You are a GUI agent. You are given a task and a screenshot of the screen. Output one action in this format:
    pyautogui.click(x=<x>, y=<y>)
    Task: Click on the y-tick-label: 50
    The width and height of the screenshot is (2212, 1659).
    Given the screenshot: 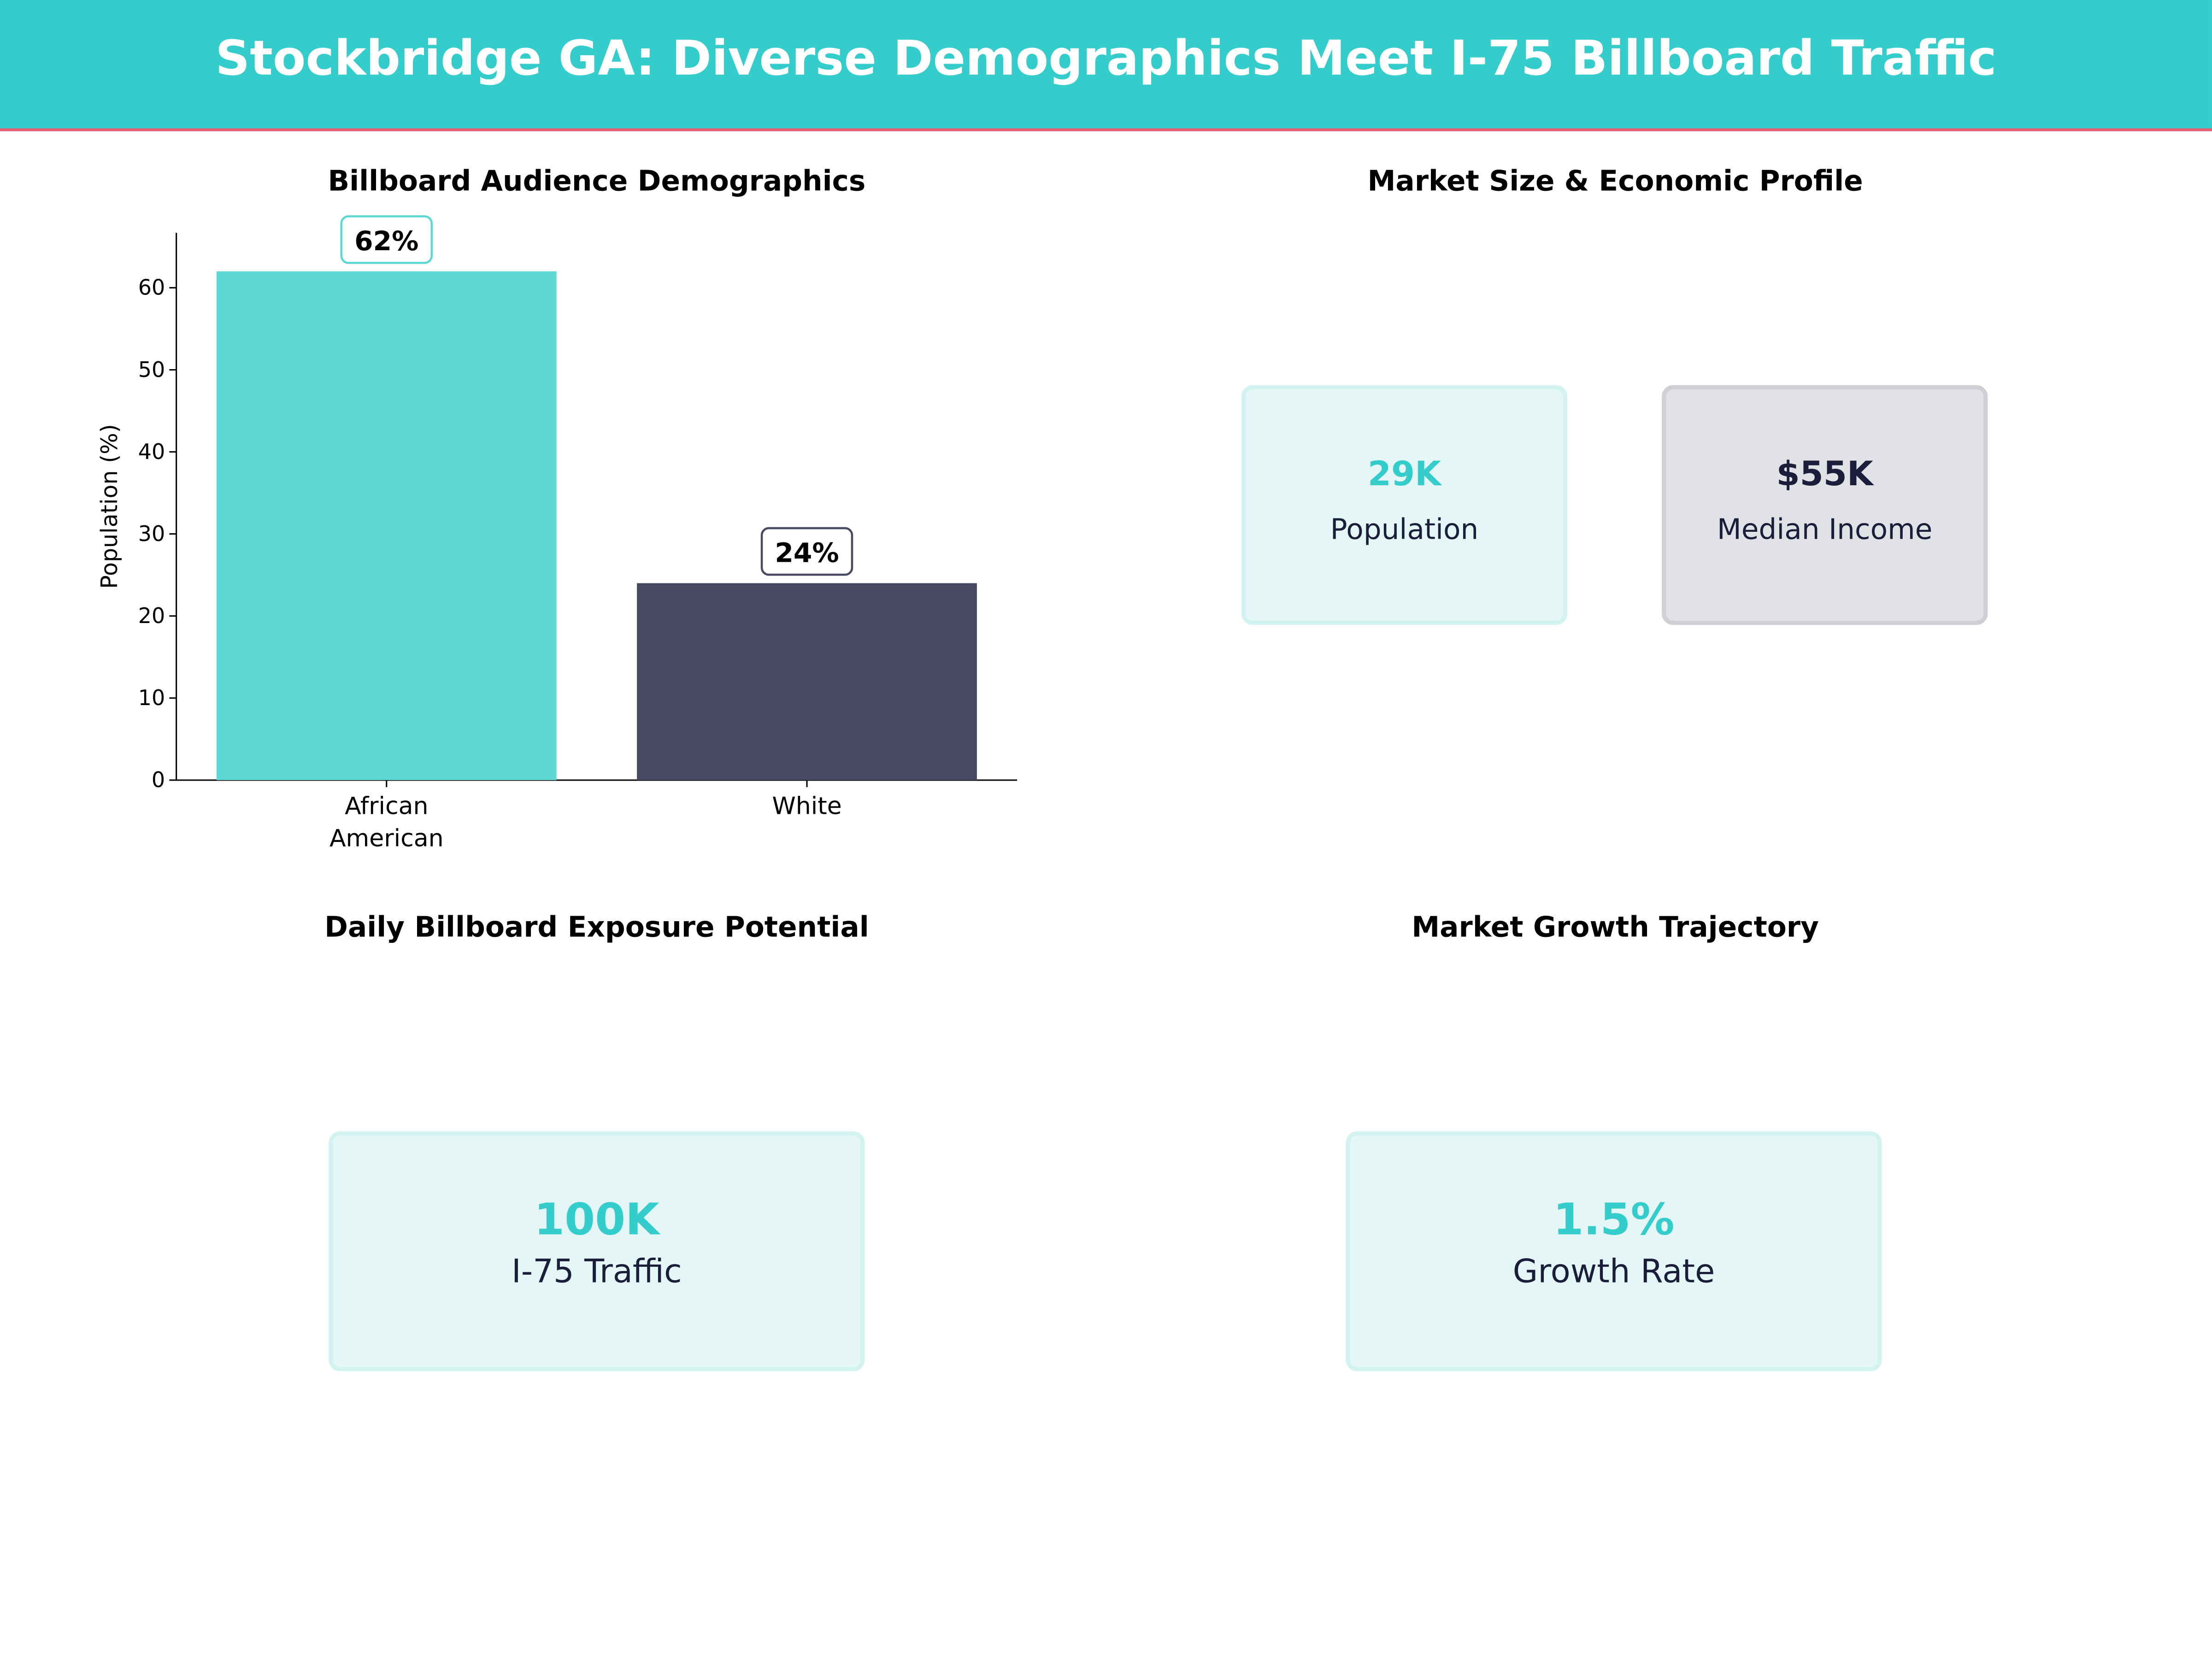 What is the action you would take?
    pyautogui.click(x=151, y=369)
    